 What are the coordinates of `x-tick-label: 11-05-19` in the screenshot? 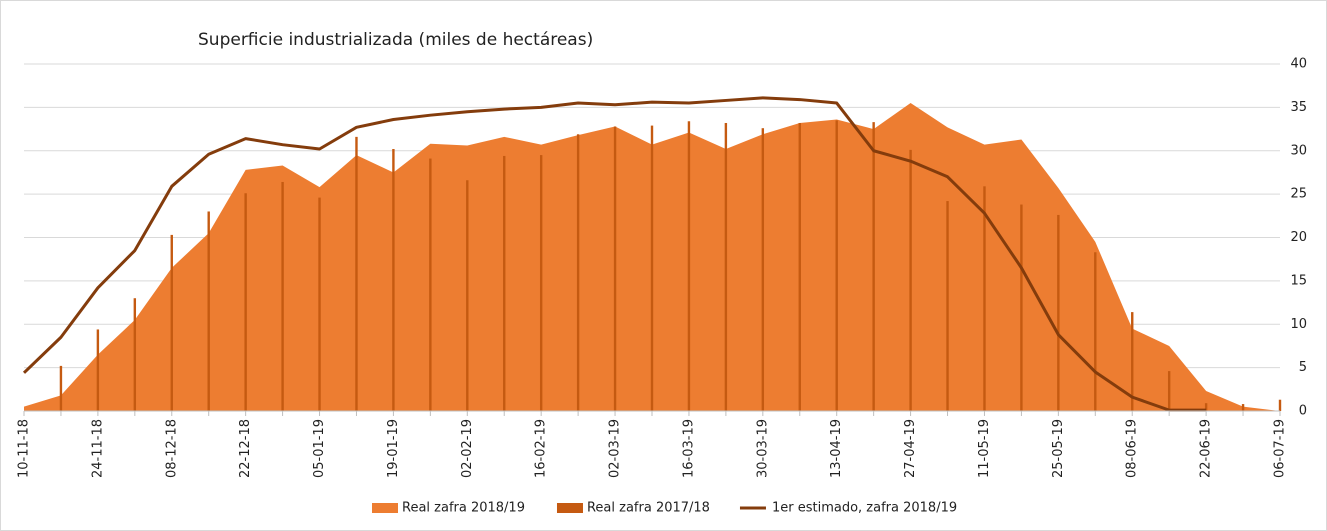 It's located at (984, 448).